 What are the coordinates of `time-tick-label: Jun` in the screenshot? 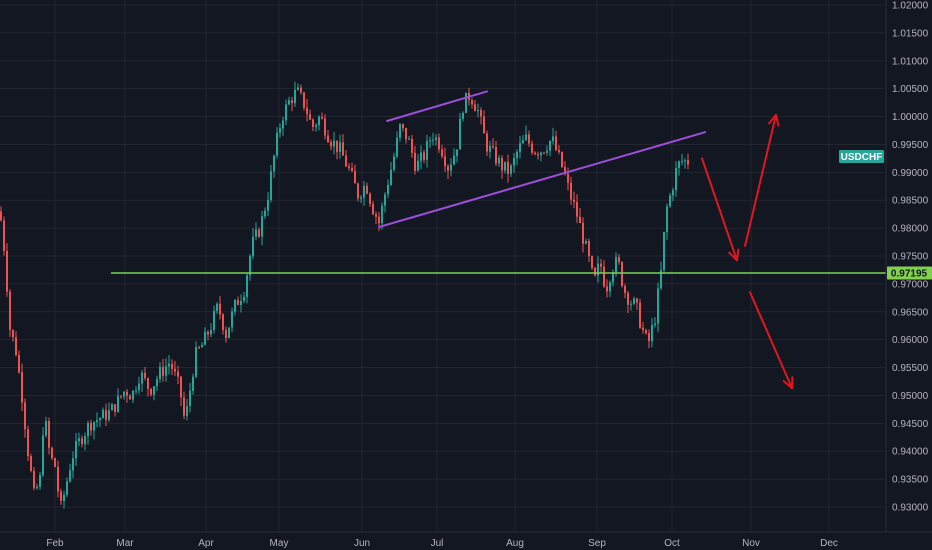 It's located at (362, 543).